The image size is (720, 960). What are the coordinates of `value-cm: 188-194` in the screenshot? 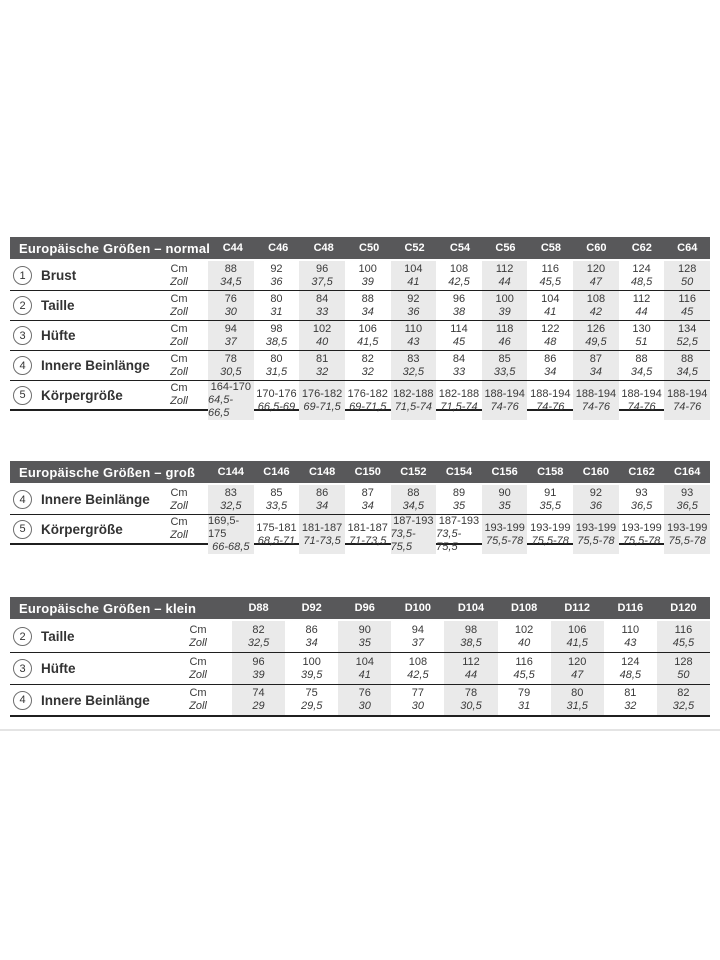 It's located at (550, 393).